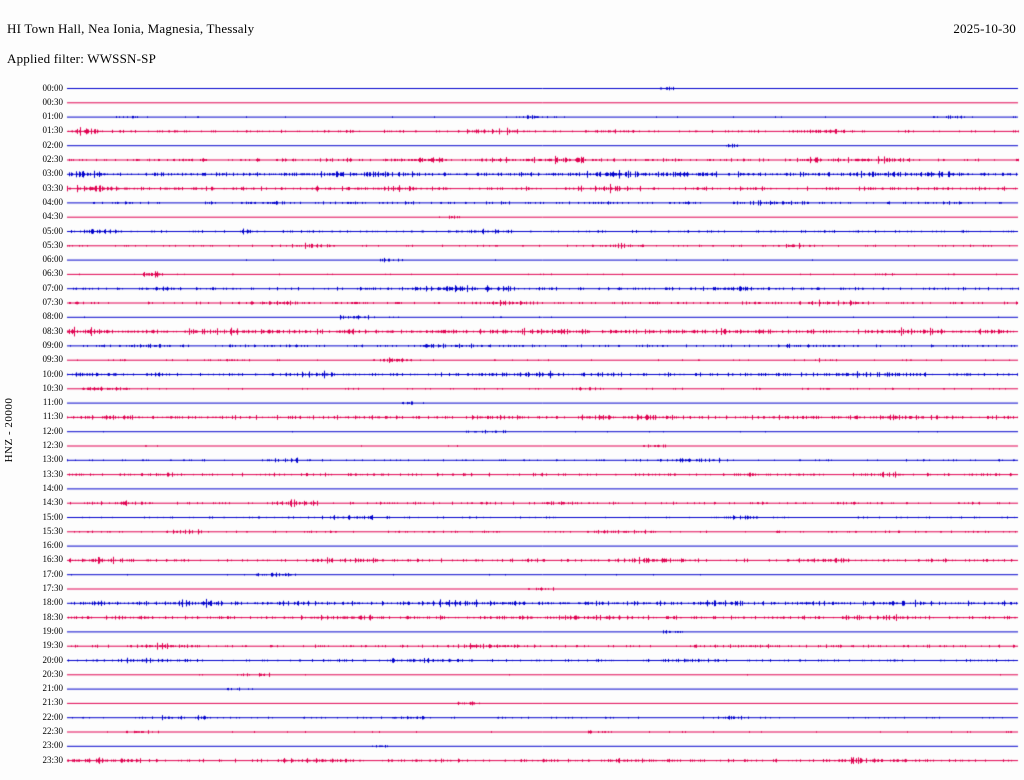 This screenshot has width=1024, height=780. Describe the element at coordinates (52, 659) in the screenshot. I see `time-tick-label: 20:00` at that location.